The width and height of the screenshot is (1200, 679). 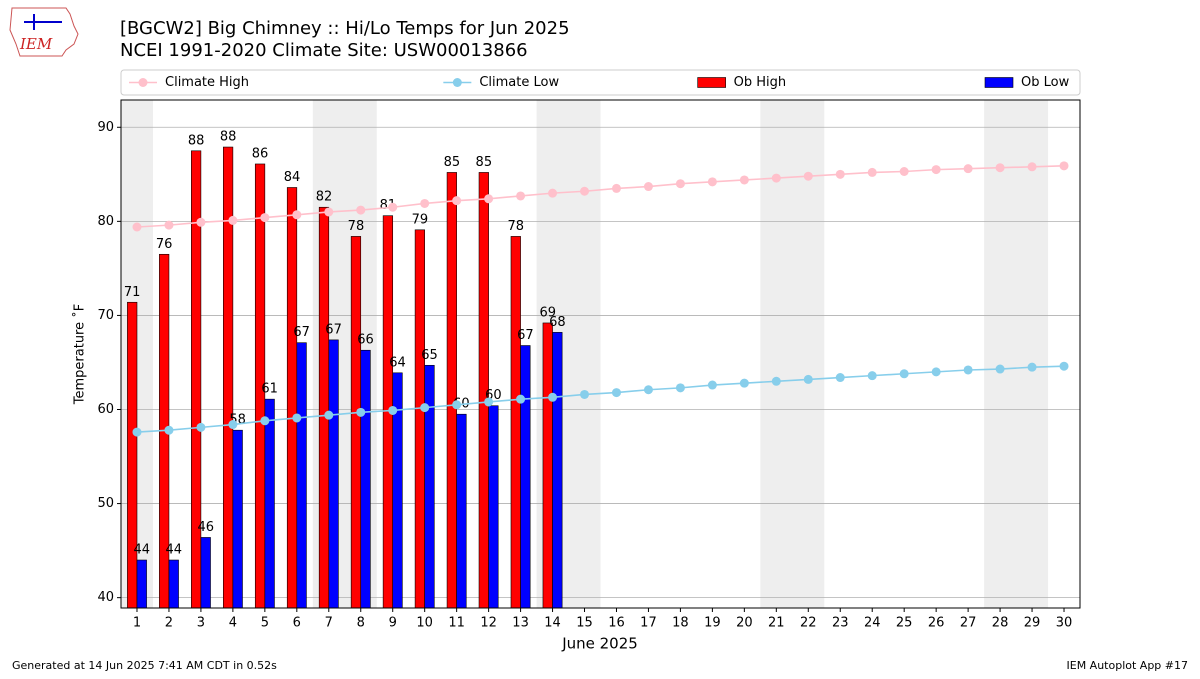 What do you see at coordinates (105, 221) in the screenshot?
I see `y-tick-label: 80` at bounding box center [105, 221].